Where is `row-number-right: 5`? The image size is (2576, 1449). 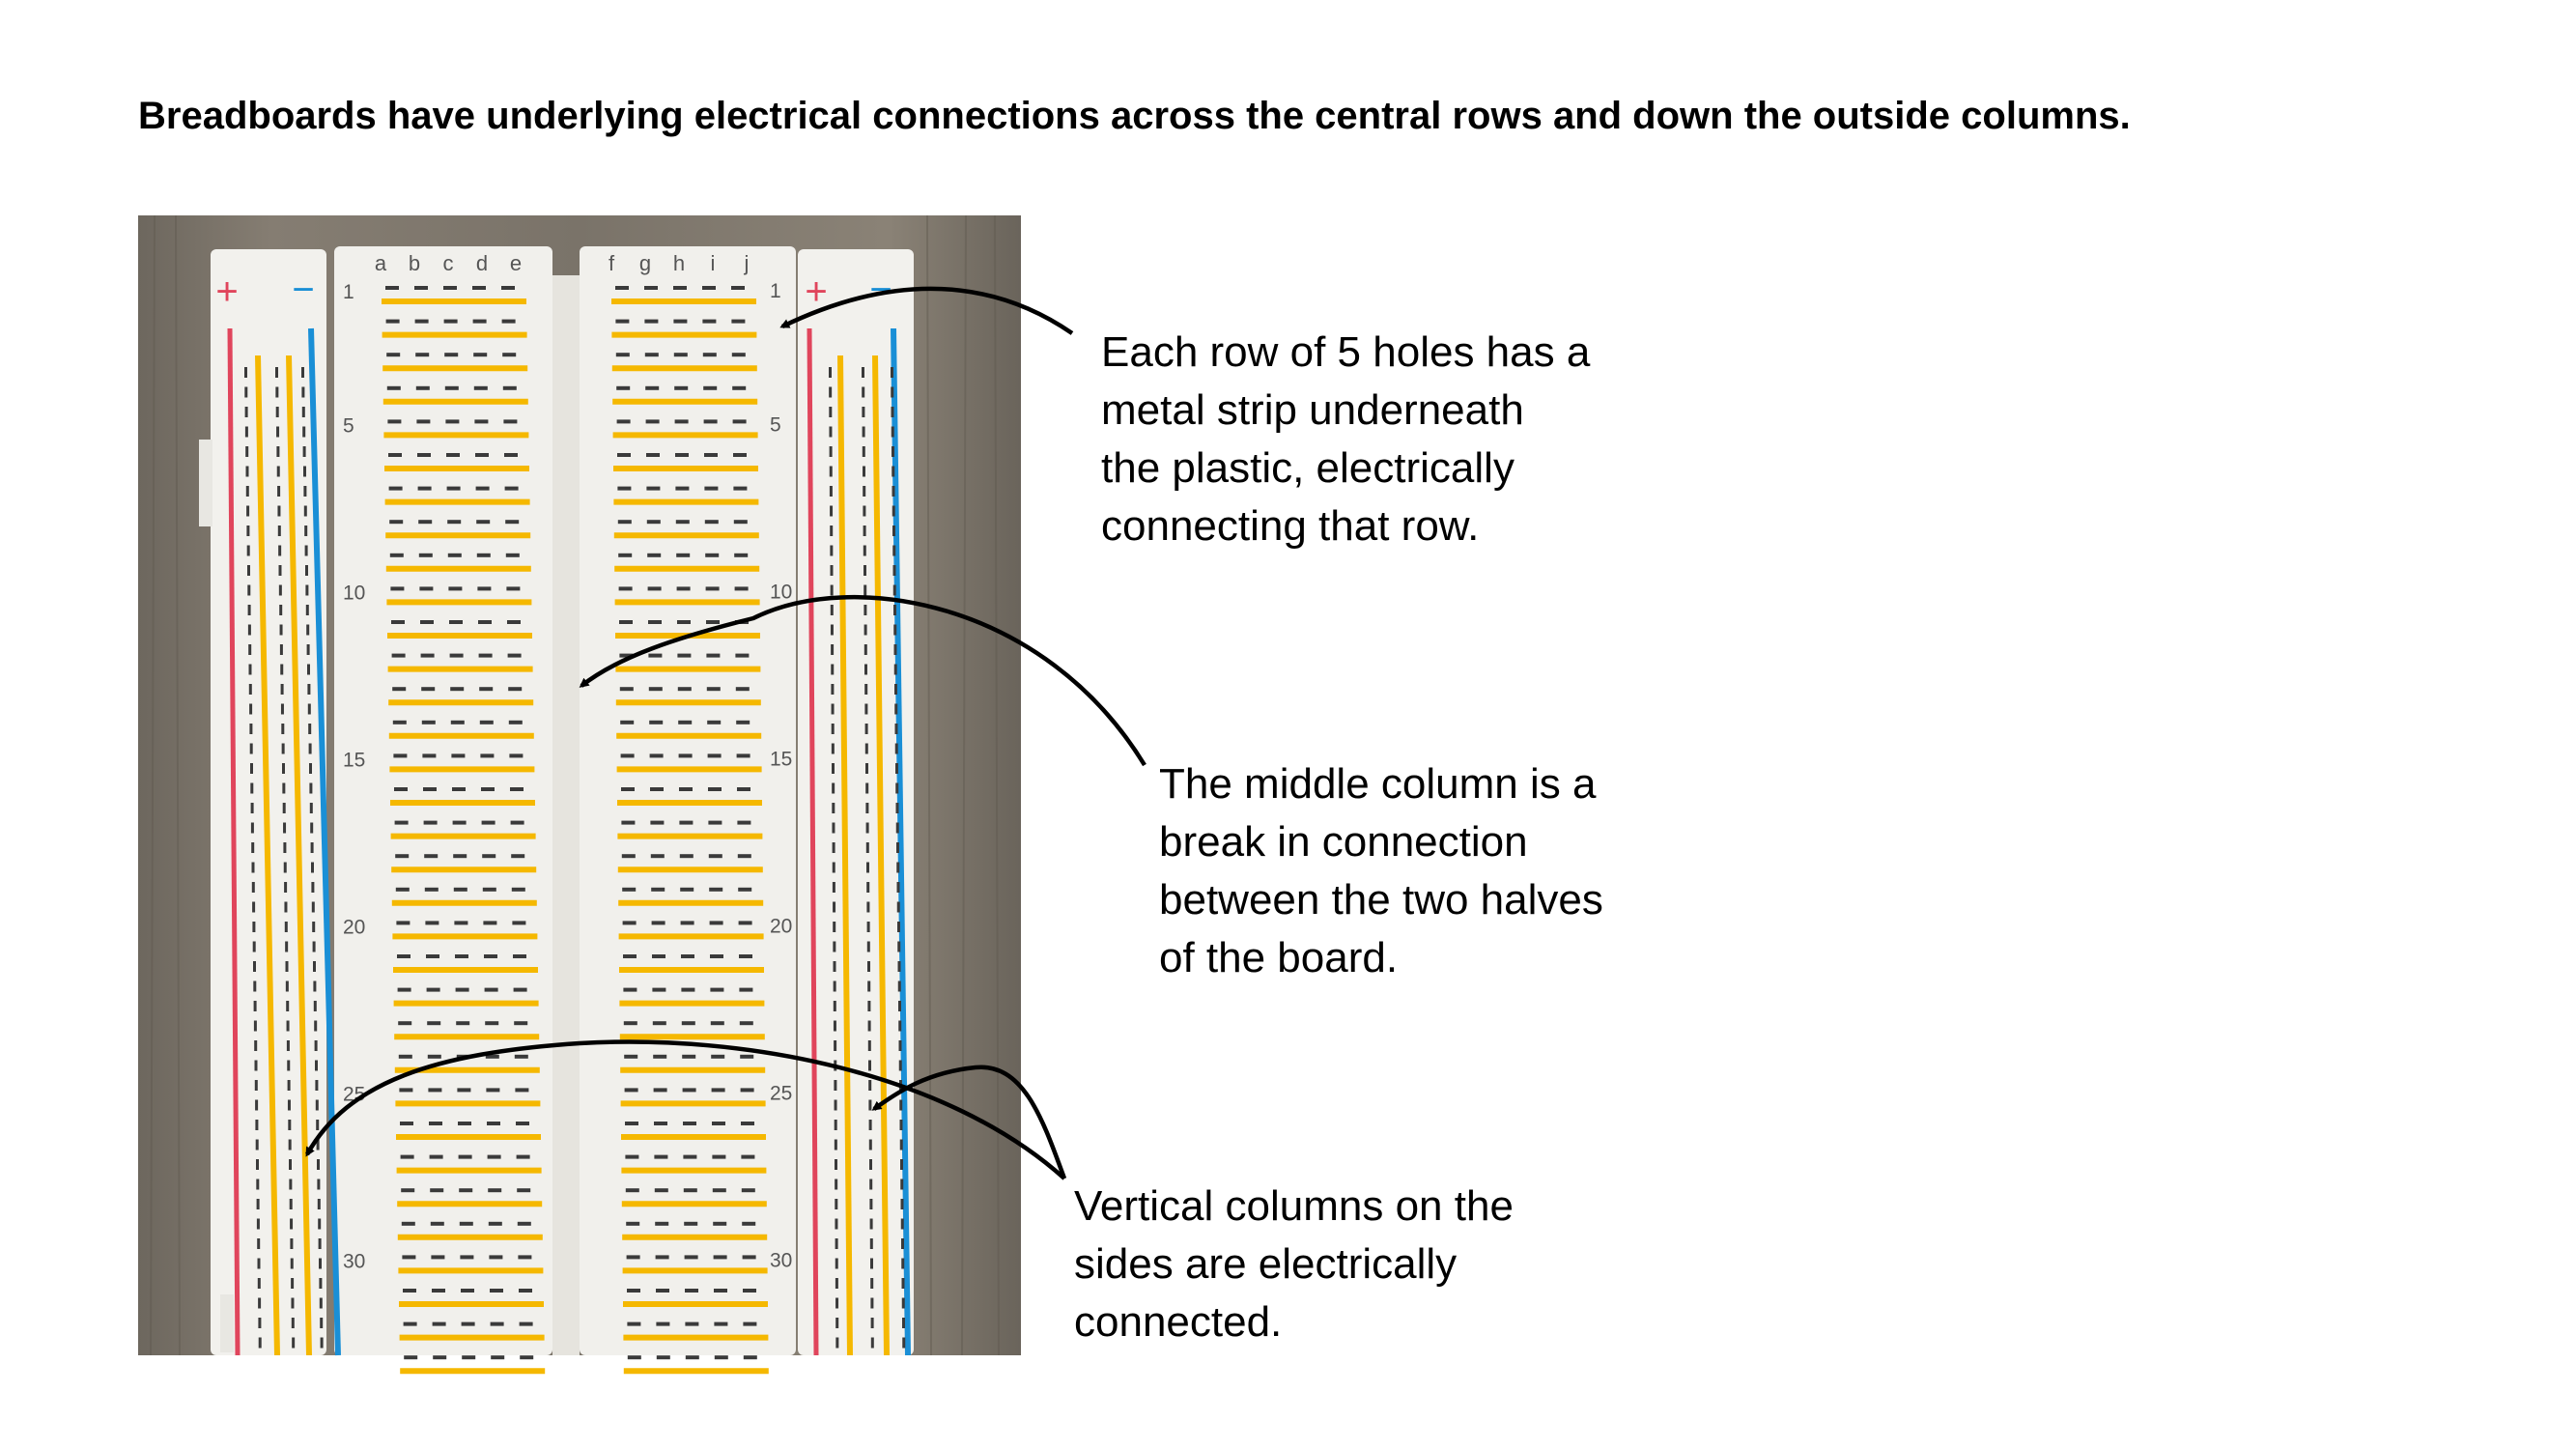
row-number-right: 5 is located at coordinates (775, 424).